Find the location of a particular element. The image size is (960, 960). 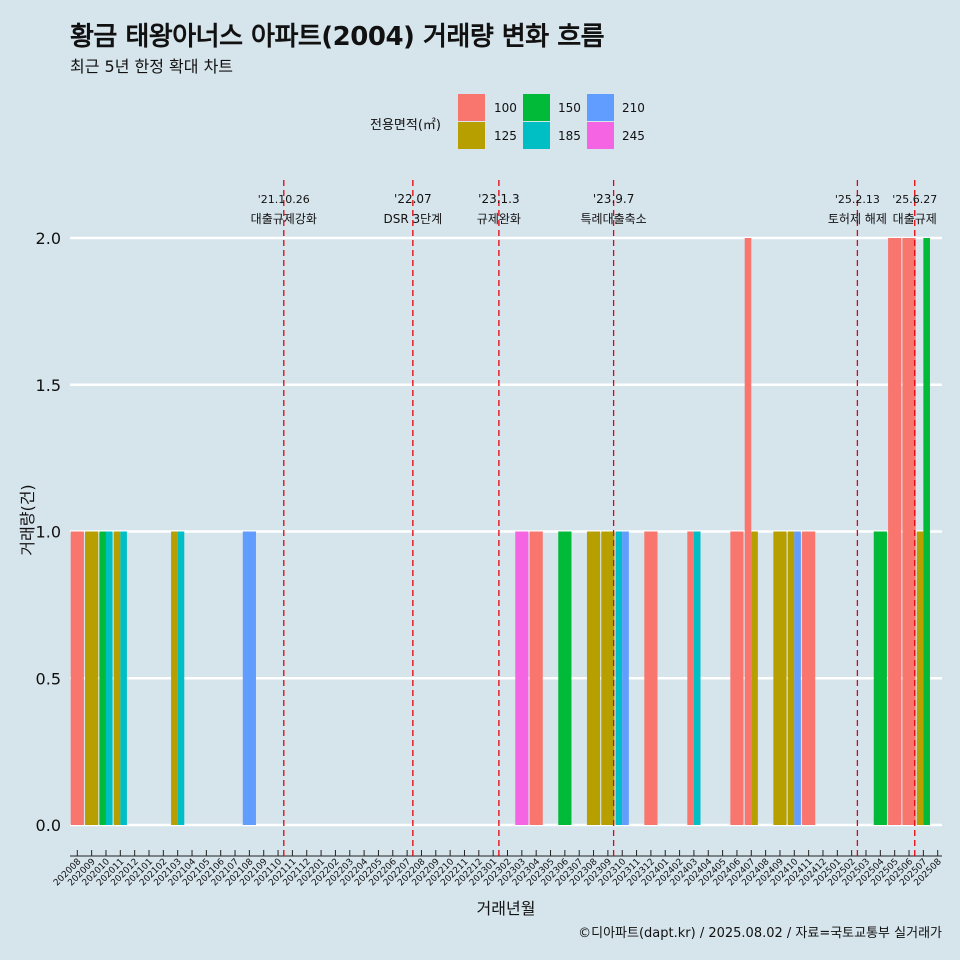

annotation-date: '21.10.26 is located at coordinates (284, 199).